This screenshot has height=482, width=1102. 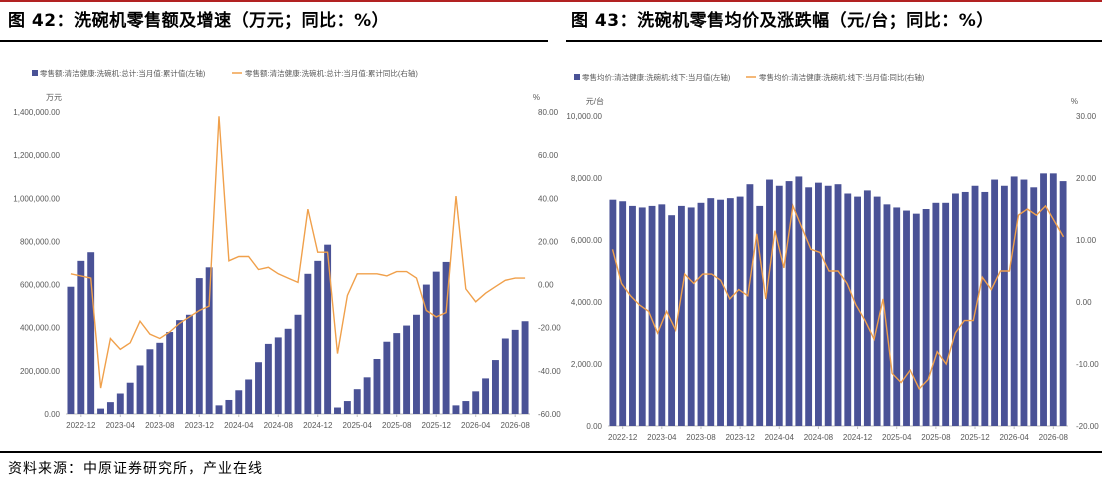 What do you see at coordinates (36, 198) in the screenshot?
I see `left-axis-tick: 1,000,000.00` at bounding box center [36, 198].